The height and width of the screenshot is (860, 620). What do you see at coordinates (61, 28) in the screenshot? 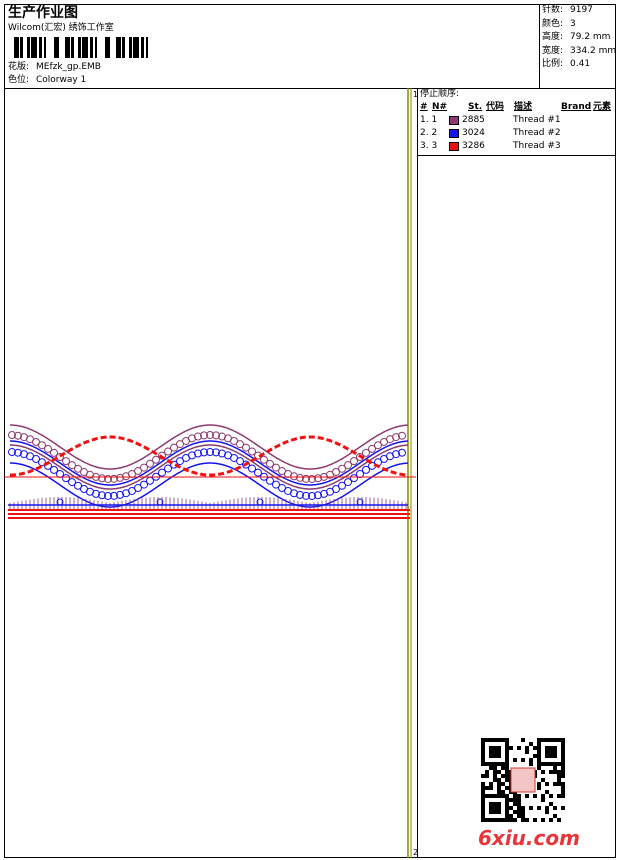
I see `studio: Wilcom(汇宏) 绣饰工作室` at bounding box center [61, 28].